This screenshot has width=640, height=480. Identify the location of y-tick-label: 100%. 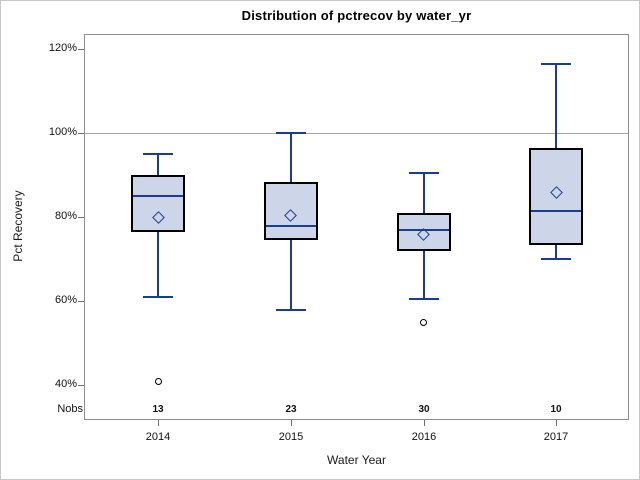
(62, 132).